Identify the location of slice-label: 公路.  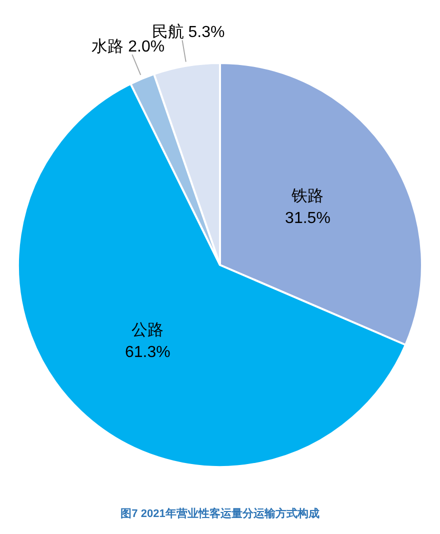
(148, 331).